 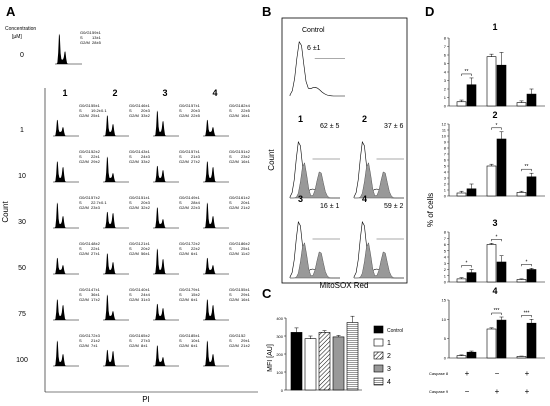 I want to click on stat-value: 16±1, so click(x=246, y=161).